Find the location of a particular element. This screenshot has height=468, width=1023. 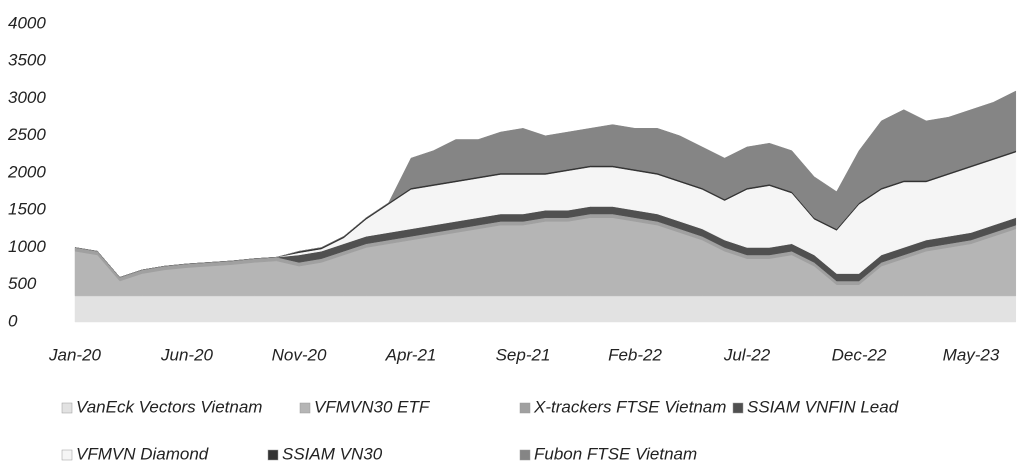

x-tick-label: Apr-21 is located at coordinates (411, 354).